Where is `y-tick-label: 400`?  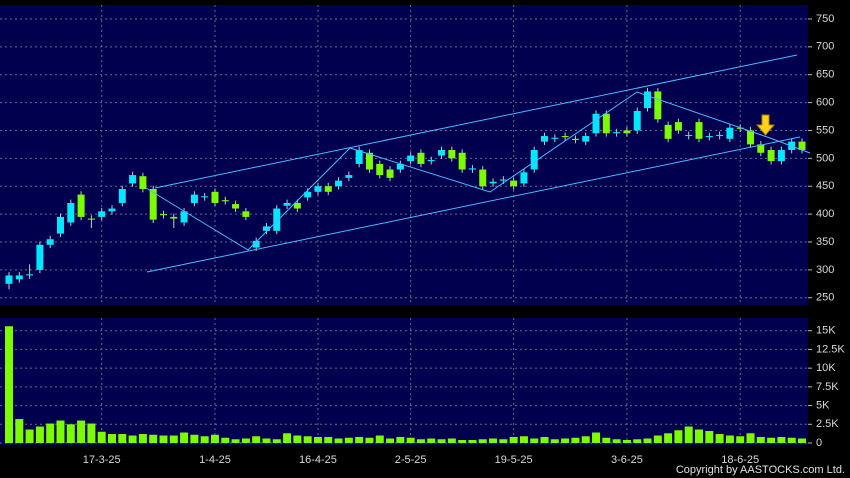
y-tick-label: 400 is located at coordinates (825, 214).